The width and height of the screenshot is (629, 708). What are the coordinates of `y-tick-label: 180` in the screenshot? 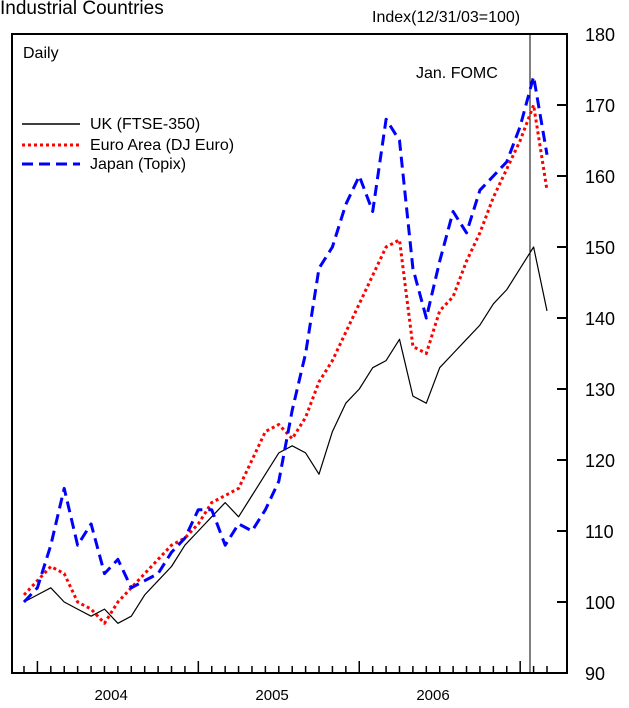 It's located at (600, 35).